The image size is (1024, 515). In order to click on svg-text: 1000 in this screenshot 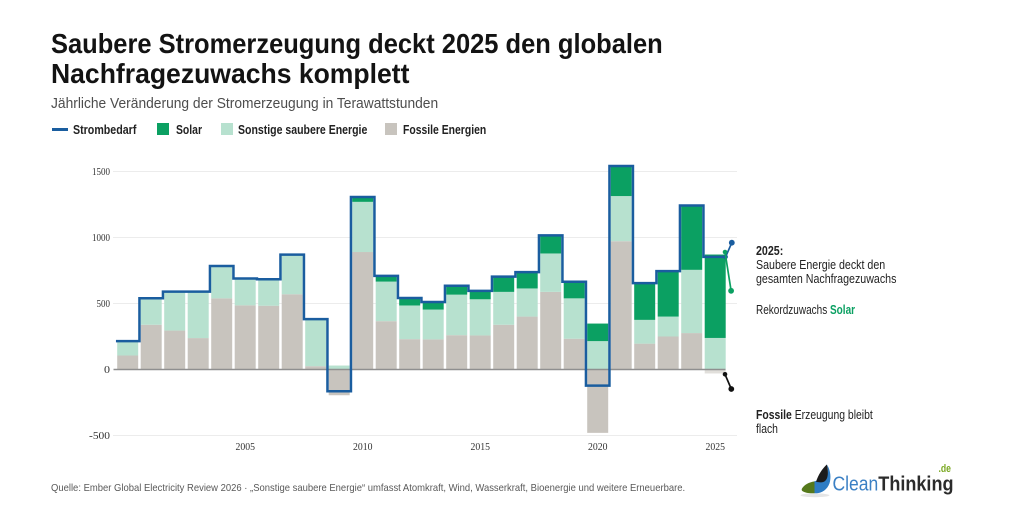, I will do `click(101, 238)`.